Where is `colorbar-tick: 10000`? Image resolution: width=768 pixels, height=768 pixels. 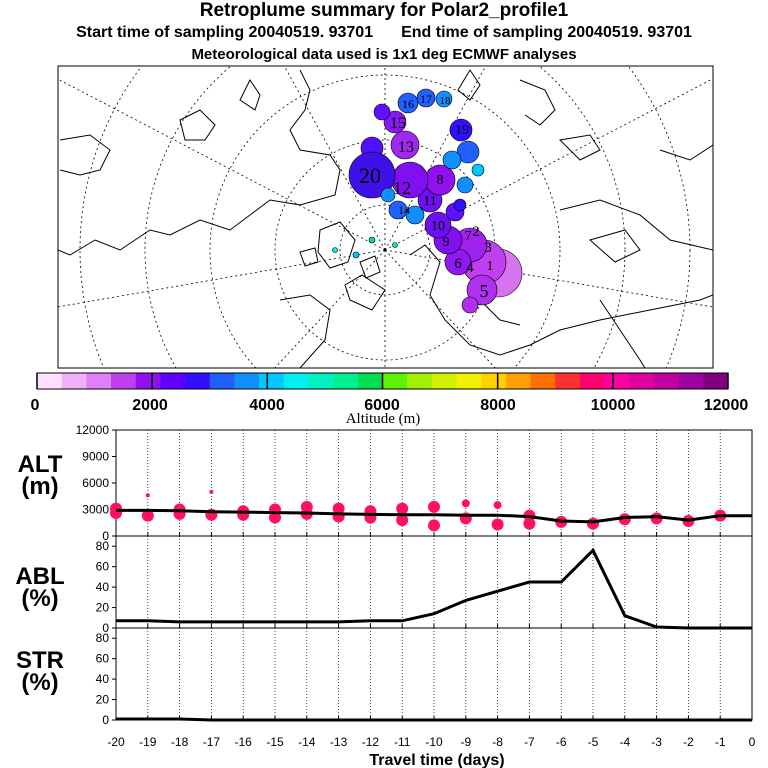 colorbar-tick: 10000 is located at coordinates (613, 405).